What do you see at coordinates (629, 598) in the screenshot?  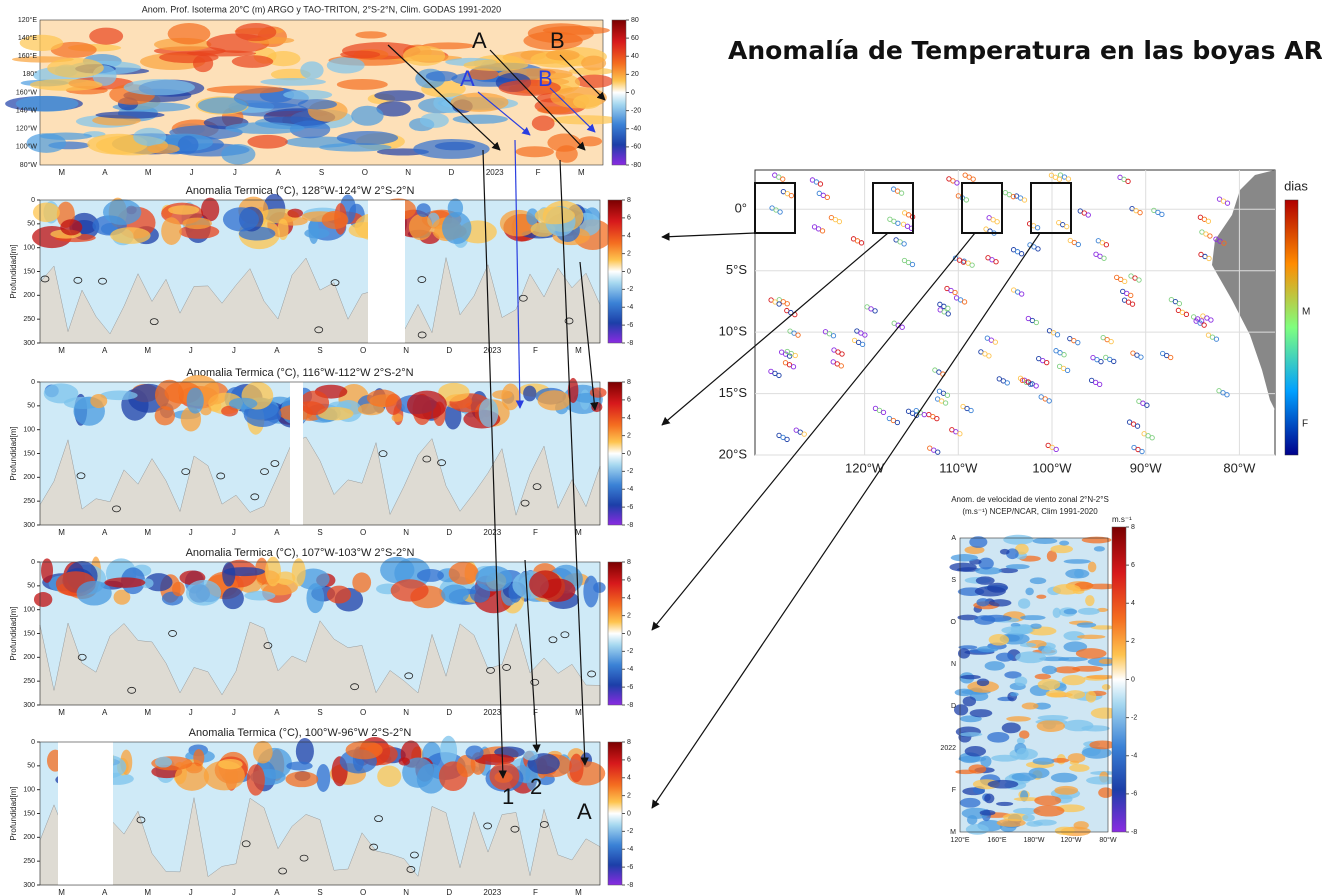 I see `colorbar-label: 4` at bounding box center [629, 598].